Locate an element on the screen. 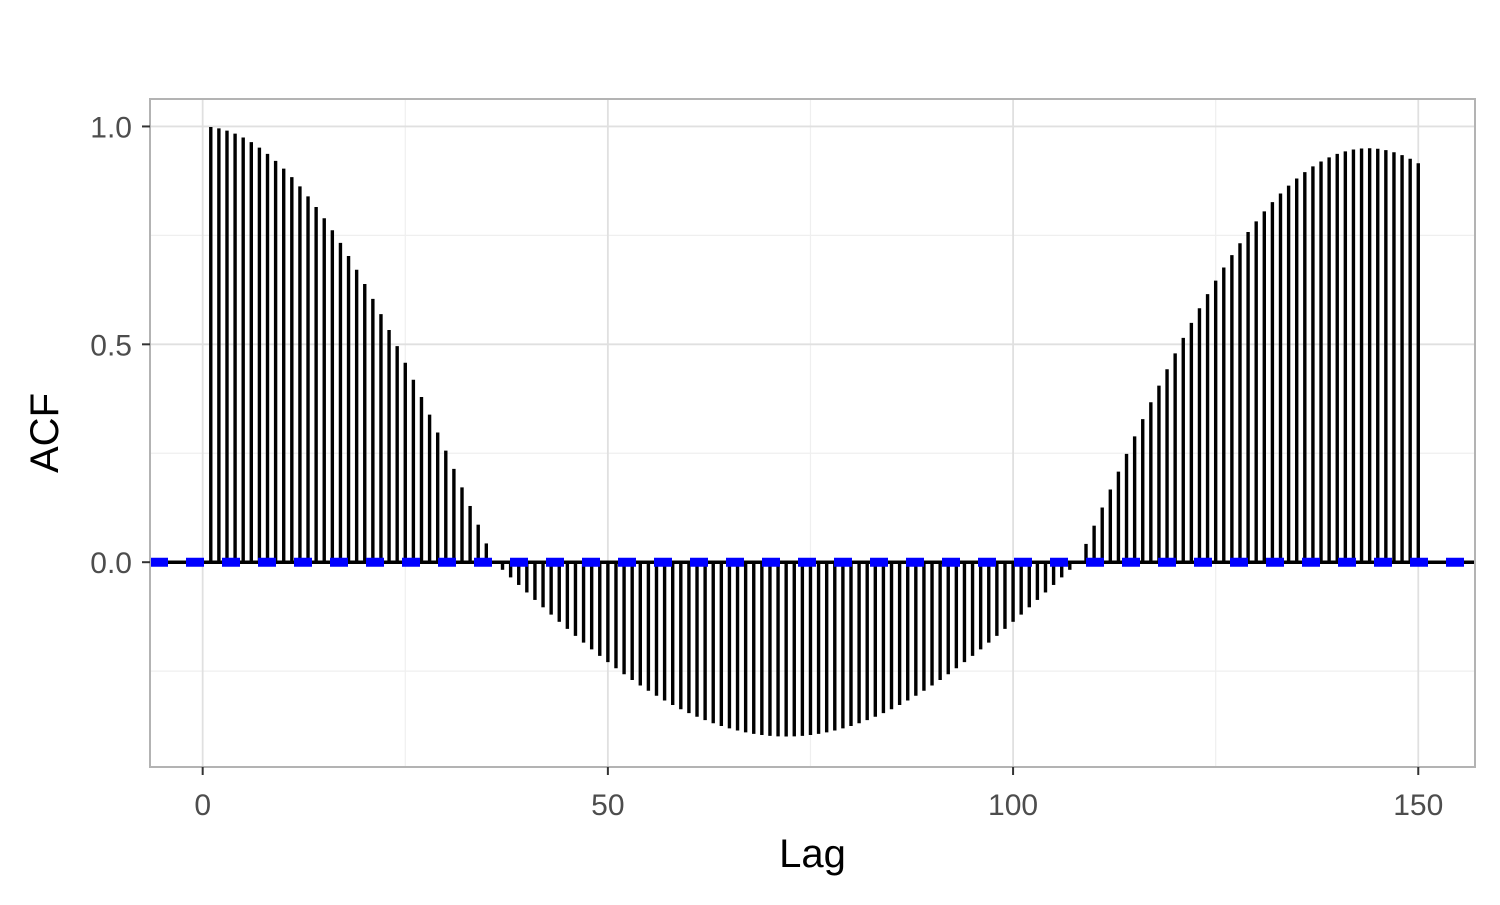 The image size is (1500, 905). x-tick-label: 0 is located at coordinates (202, 805).